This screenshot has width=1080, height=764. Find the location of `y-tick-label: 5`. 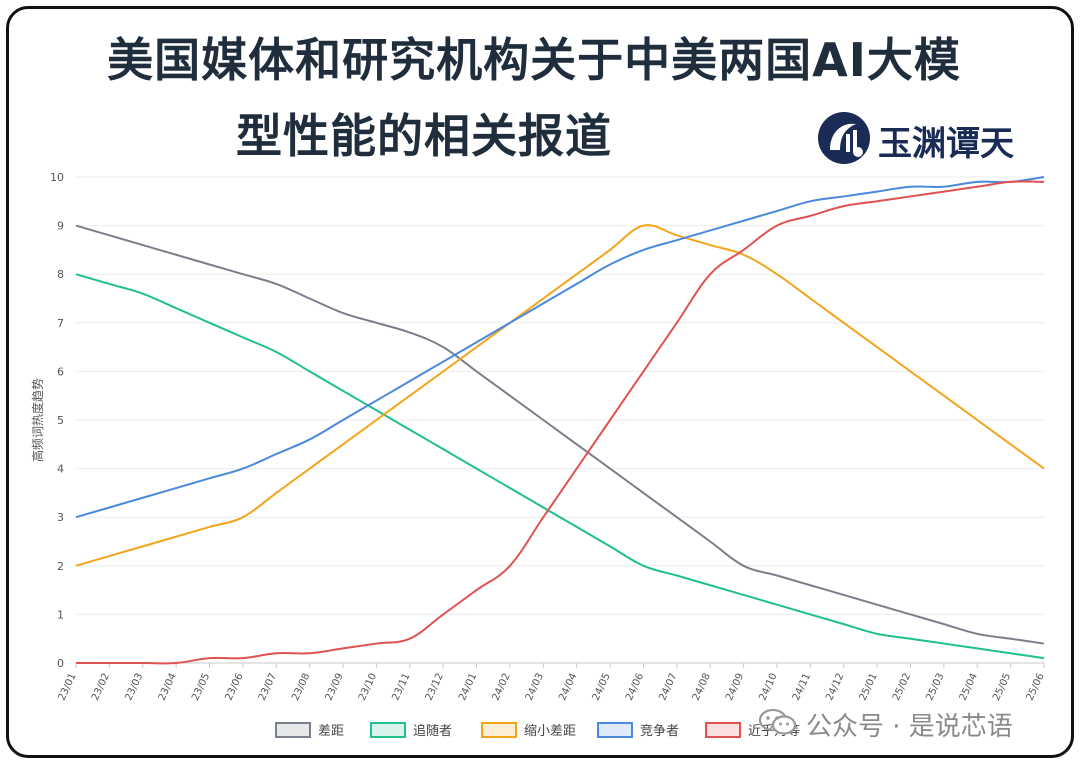

y-tick-label: 5 is located at coordinates (60, 420).